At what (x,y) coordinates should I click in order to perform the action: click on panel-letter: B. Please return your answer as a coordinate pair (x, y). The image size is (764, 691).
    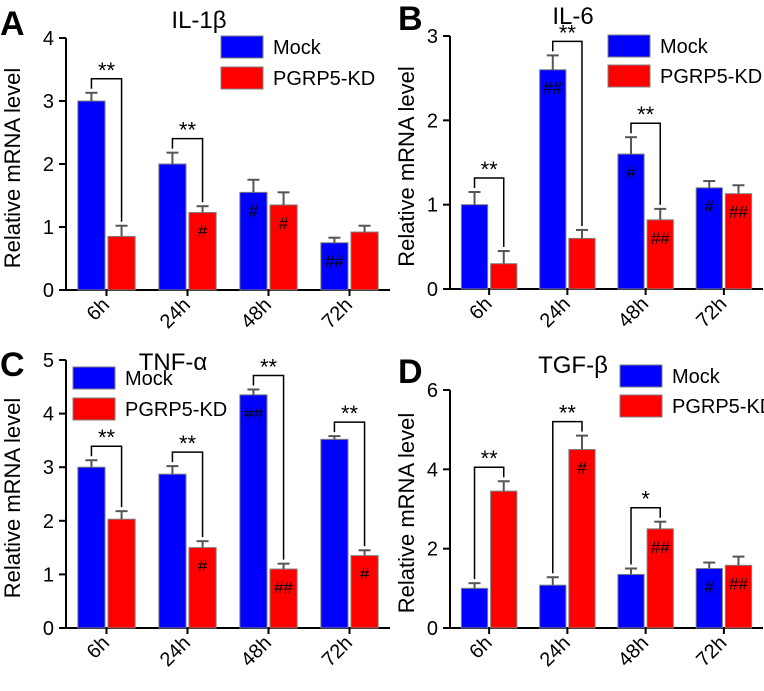
    Looking at the image, I should click on (410, 19).